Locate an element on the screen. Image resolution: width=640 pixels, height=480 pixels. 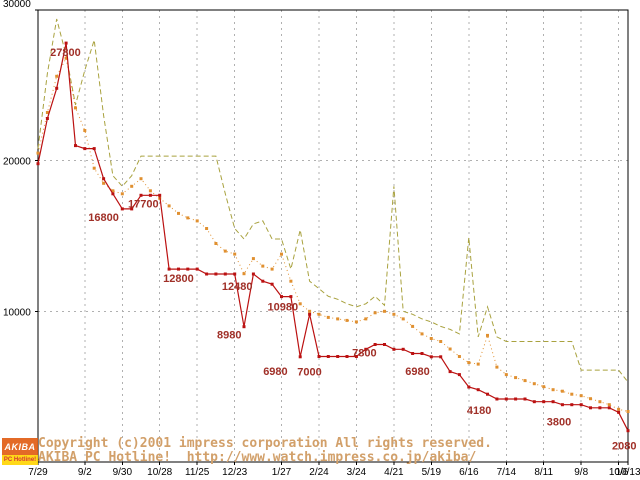
x-axis-label: 11/25 is located at coordinates (197, 472).